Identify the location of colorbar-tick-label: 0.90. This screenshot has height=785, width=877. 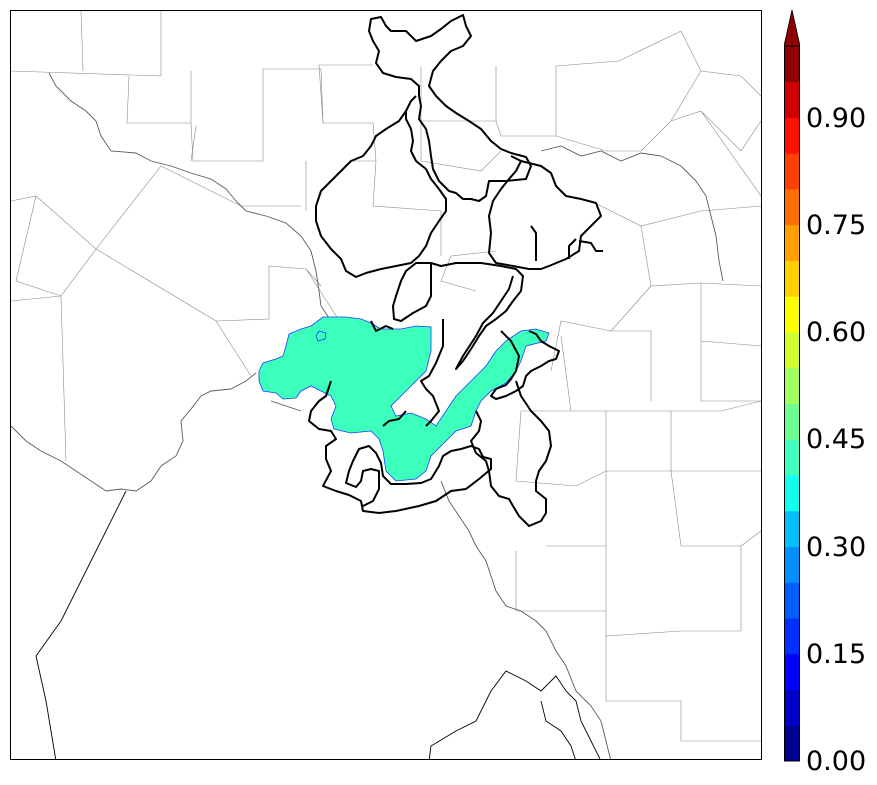
(836, 118).